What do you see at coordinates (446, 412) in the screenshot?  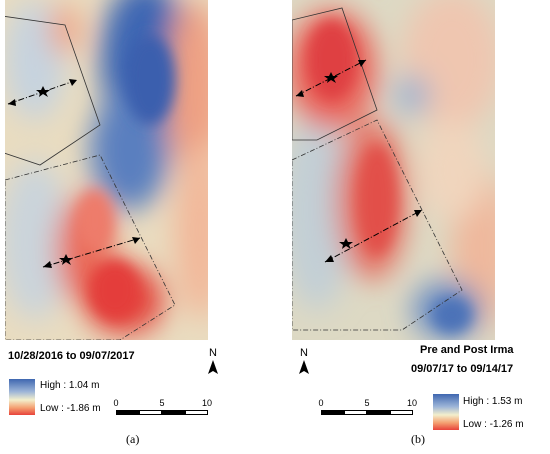 I see `legend-color-ramp-b` at bounding box center [446, 412].